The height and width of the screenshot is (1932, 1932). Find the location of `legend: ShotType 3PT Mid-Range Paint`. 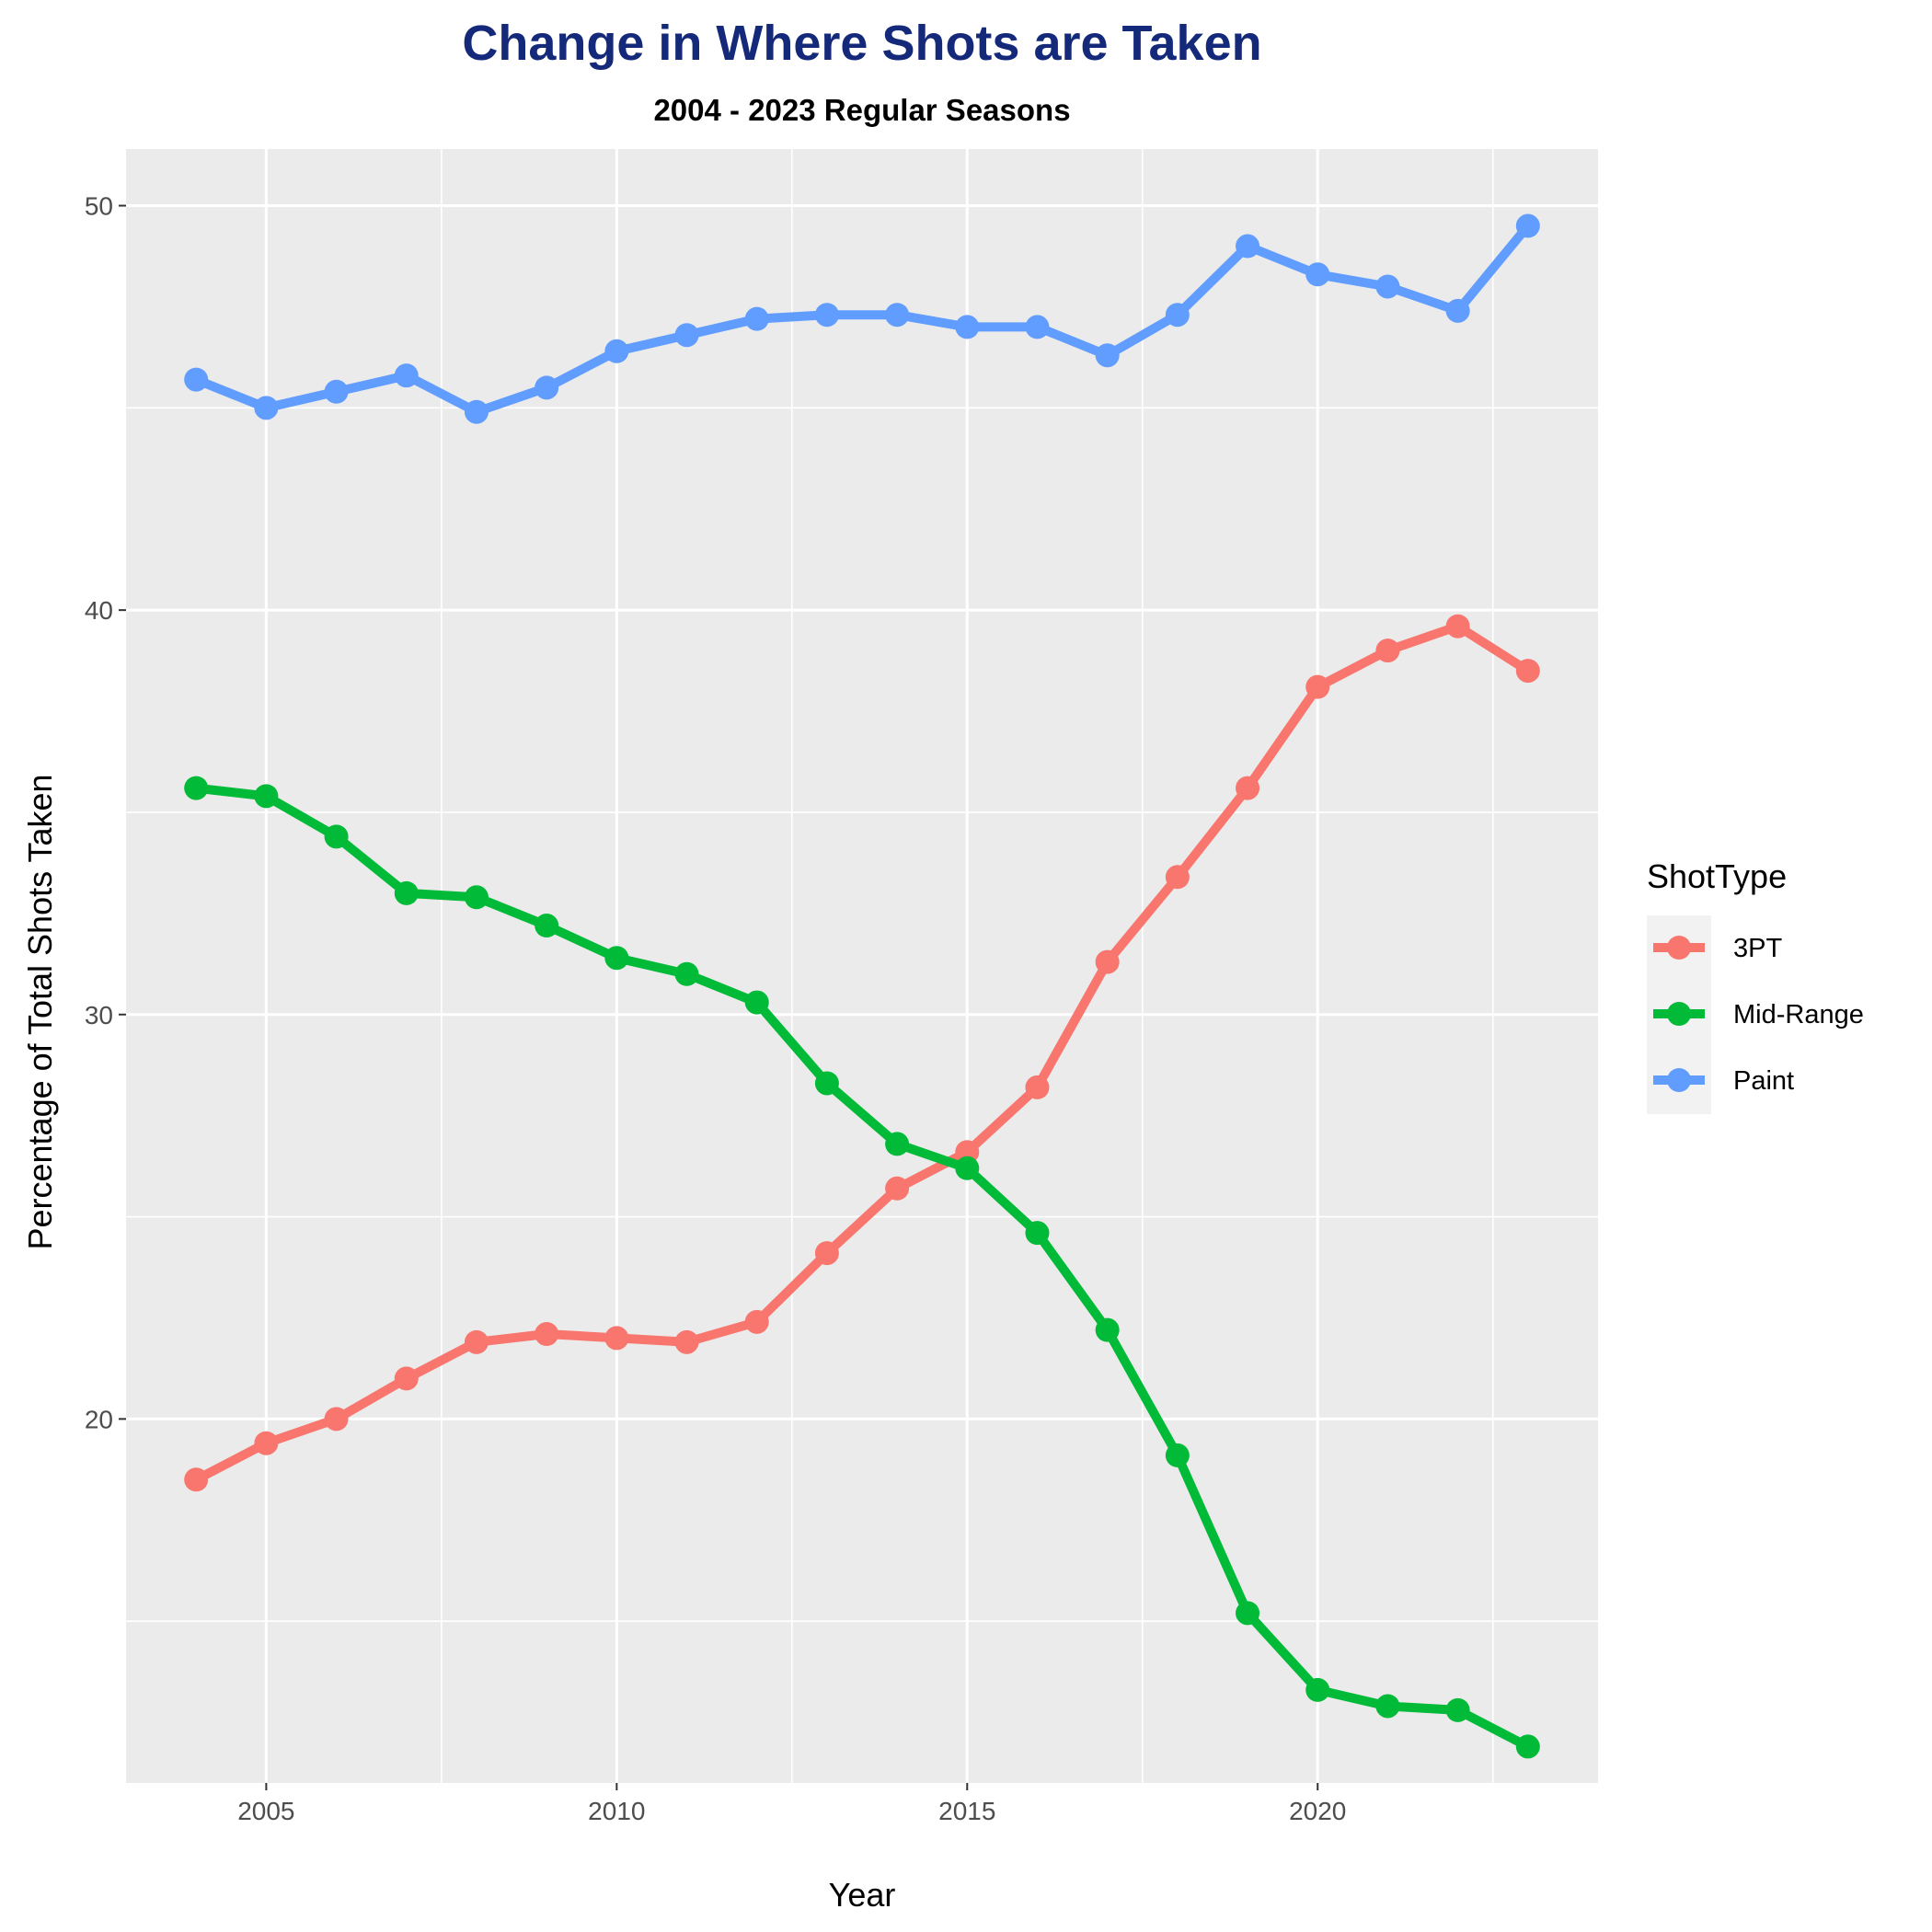

legend: ShotType 3PT Mid-Range Paint is located at coordinates (1755, 985).